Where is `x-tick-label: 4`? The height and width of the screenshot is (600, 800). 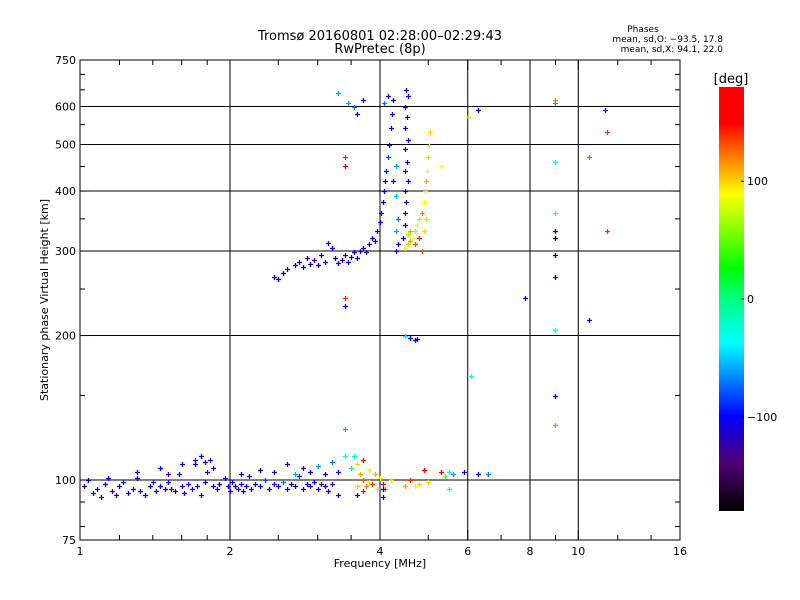 x-tick-label: 4 is located at coordinates (380, 551).